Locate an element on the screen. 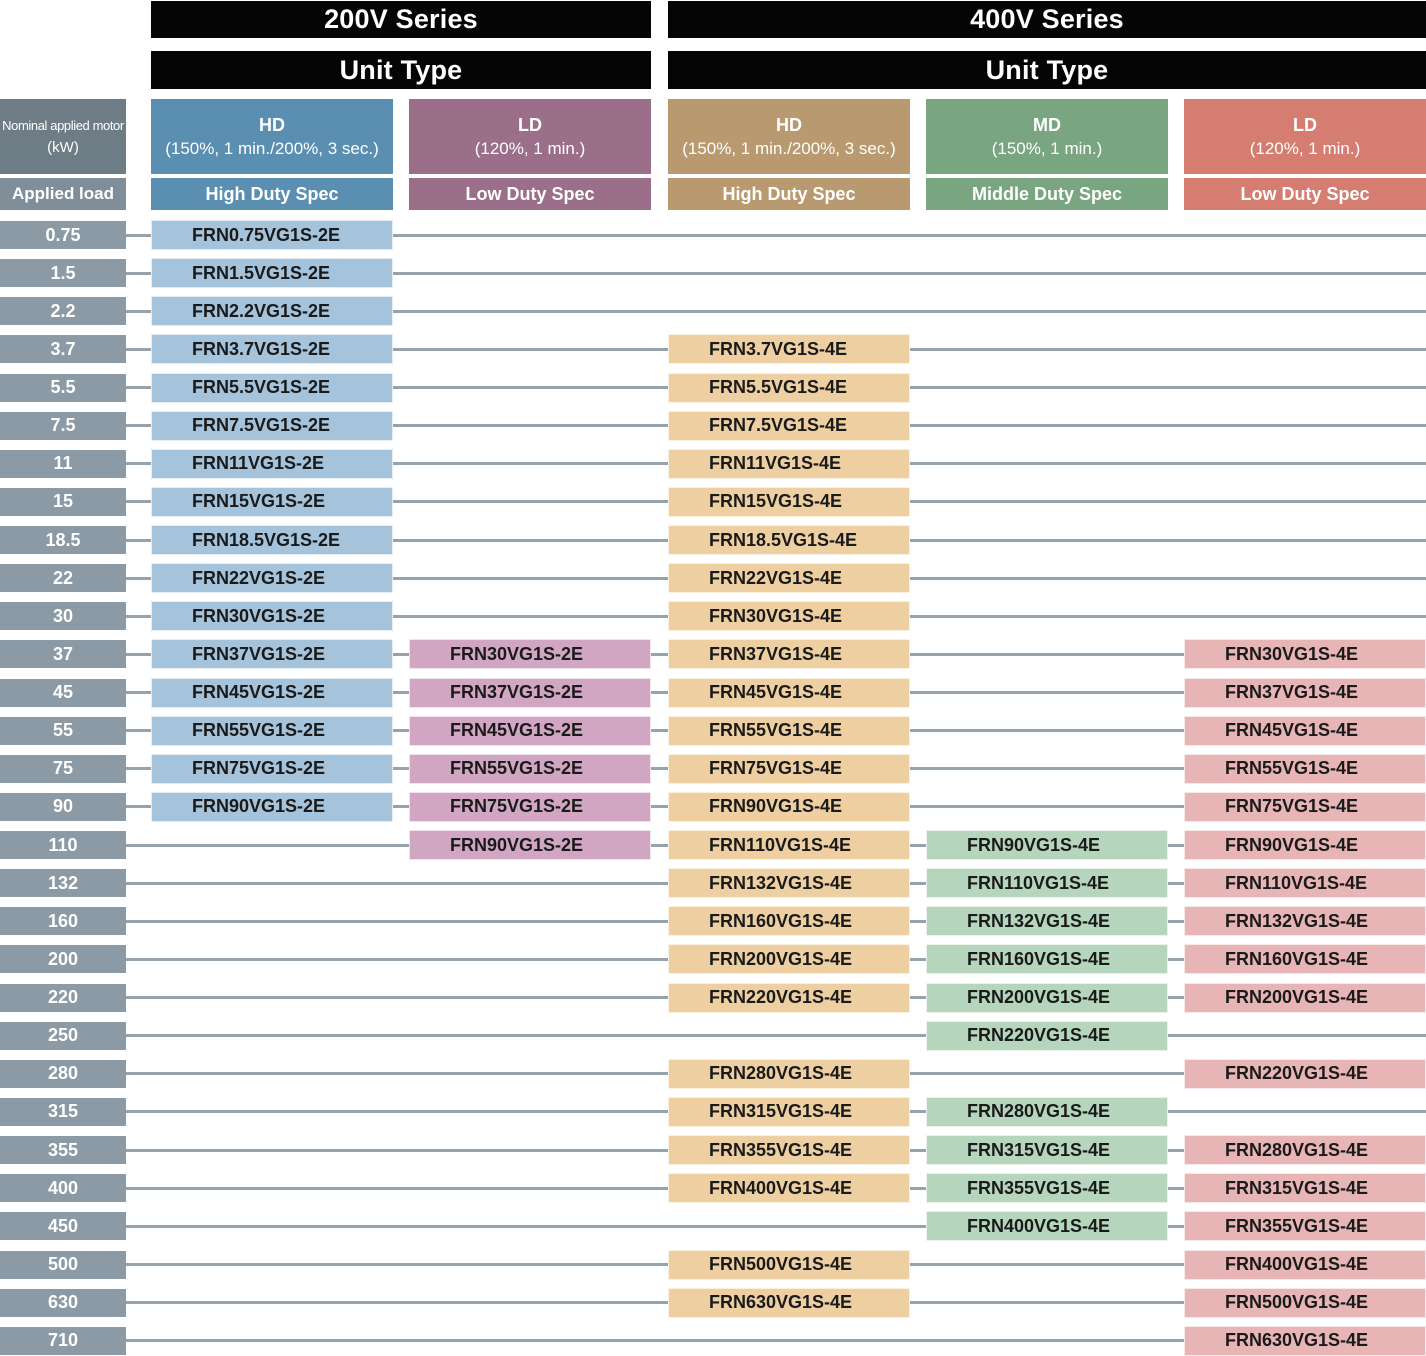 This screenshot has height=1356, width=1426. motor-kw-cell: 2.2 is located at coordinates (63, 311).